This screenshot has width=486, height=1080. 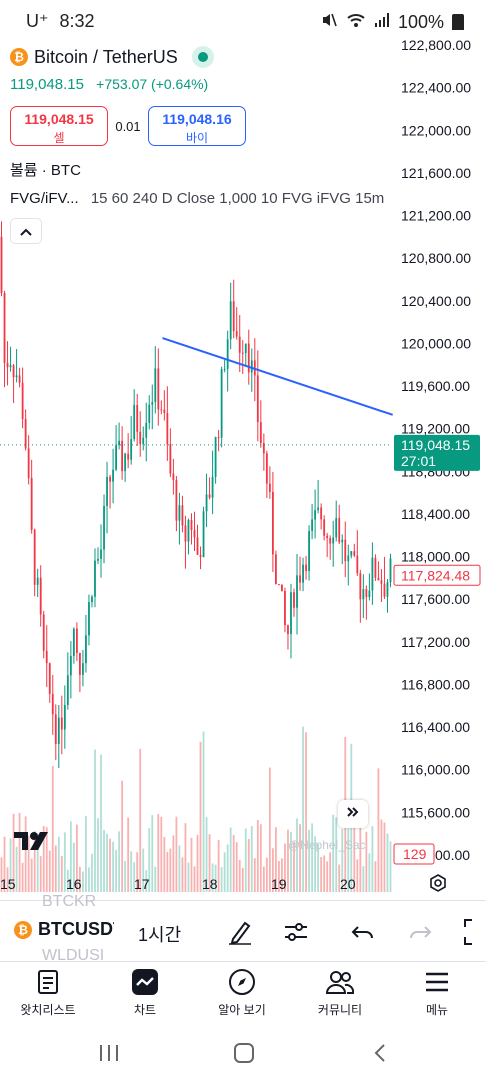 What do you see at coordinates (437, 982) in the screenshot?
I see `hamburger-icon` at bounding box center [437, 982].